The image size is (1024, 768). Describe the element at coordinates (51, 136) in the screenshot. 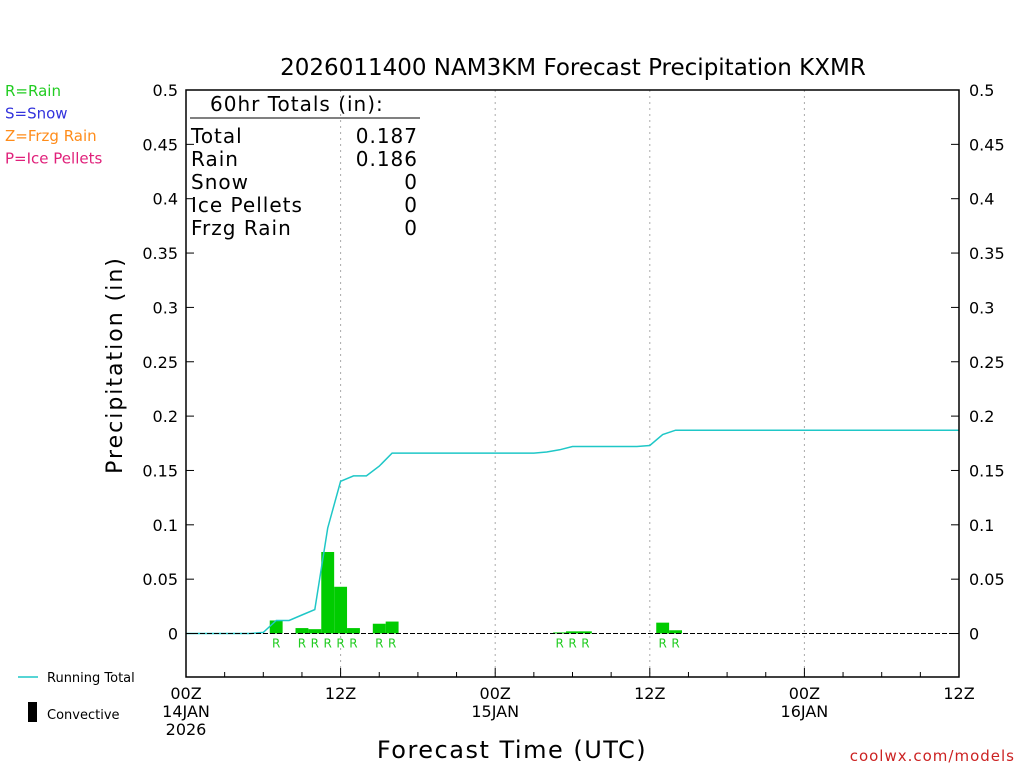

I see `precip-type-legend-item: Z=Frzg Rain` at that location.